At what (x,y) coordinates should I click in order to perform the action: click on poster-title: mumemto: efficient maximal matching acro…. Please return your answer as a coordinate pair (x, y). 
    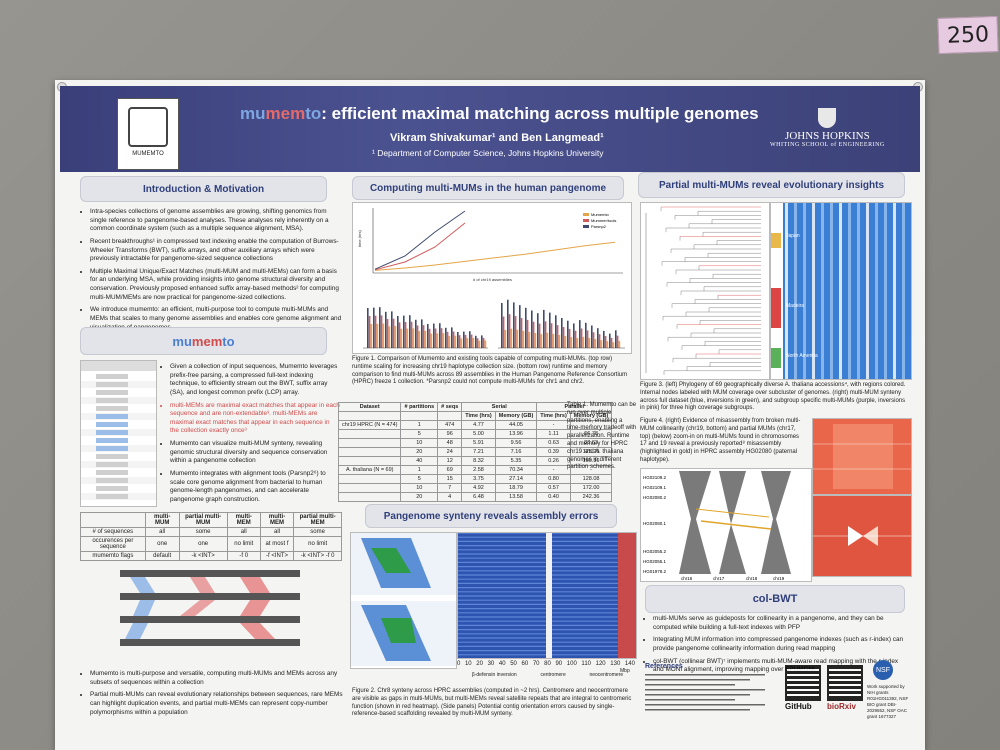
    Looking at the image, I should click on (499, 113).